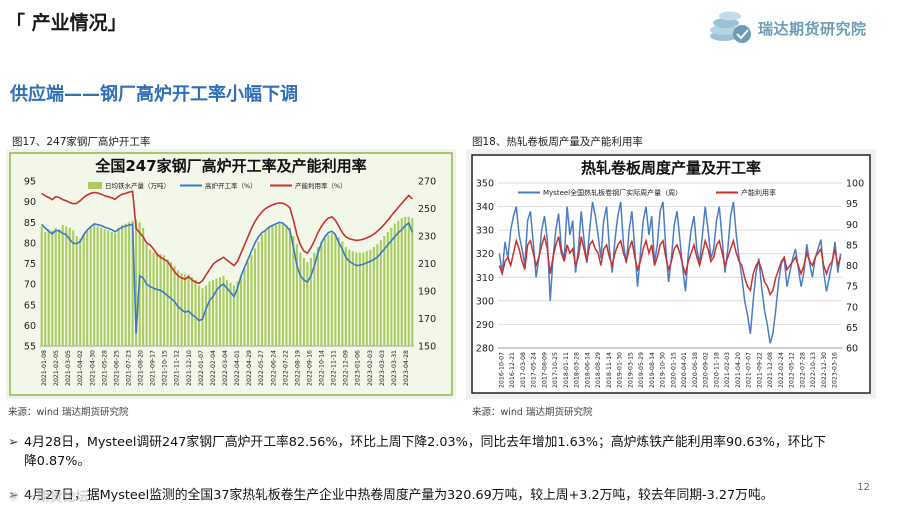  I want to click on x-tick: 2021-09-22, so click(759, 370).